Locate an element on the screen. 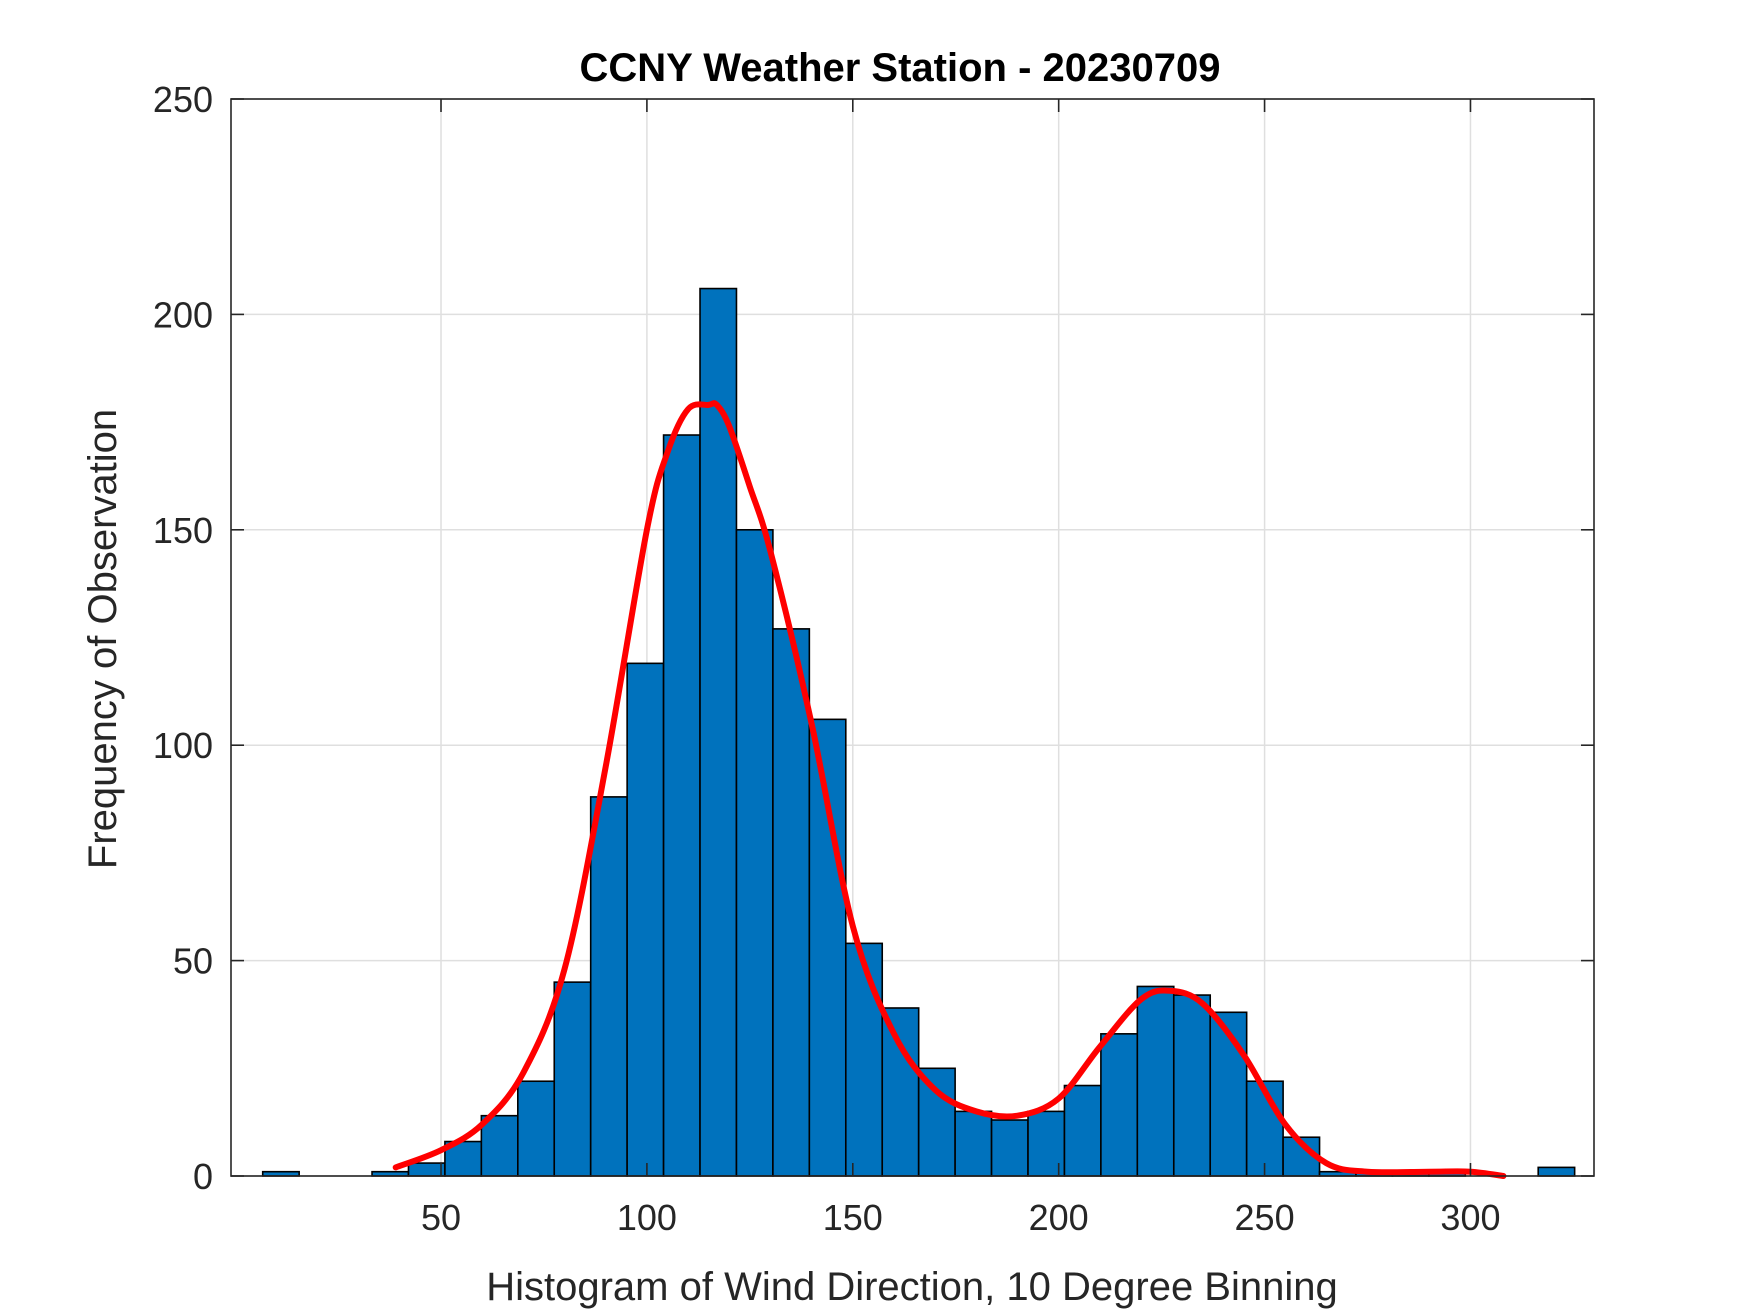  x-tick-label: 150 is located at coordinates (853, 1217).